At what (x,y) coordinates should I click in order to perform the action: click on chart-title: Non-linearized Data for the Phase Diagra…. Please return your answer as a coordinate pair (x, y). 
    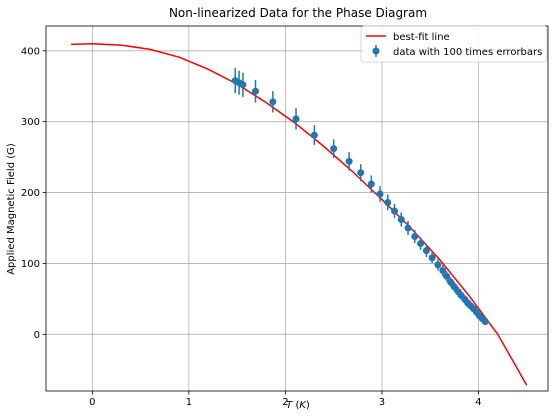
    Looking at the image, I should click on (298, 13).